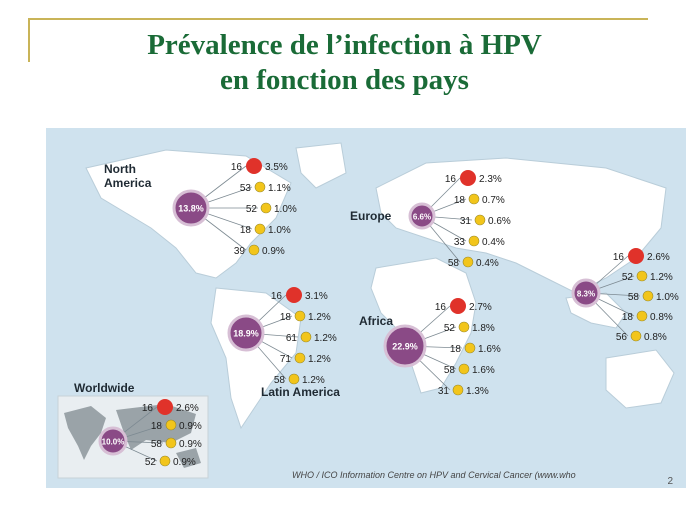 The height and width of the screenshot is (517, 689). What do you see at coordinates (279, 188) in the screenshot?
I see `hpv-type-value: 1.1%` at bounding box center [279, 188].